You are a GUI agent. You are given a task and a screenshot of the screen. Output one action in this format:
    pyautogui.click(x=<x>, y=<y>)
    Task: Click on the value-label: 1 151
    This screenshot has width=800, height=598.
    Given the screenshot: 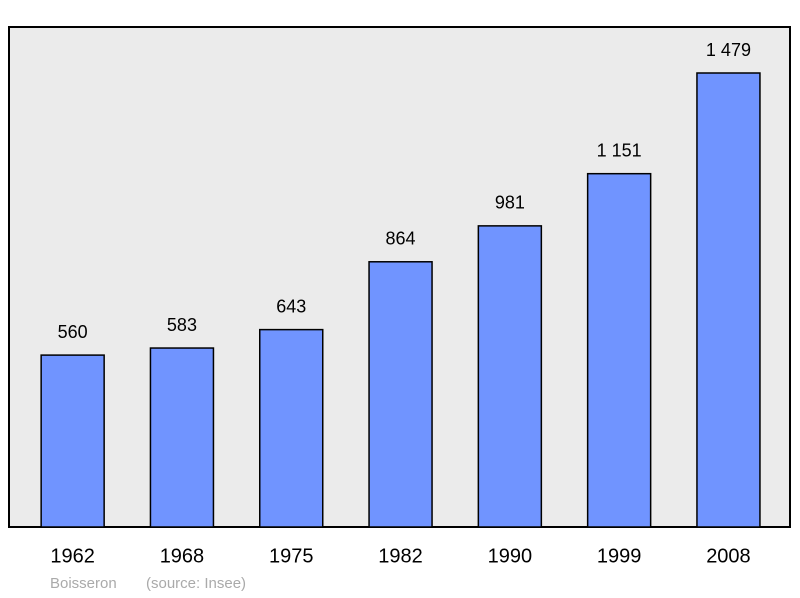 What is the action you would take?
    pyautogui.click(x=619, y=150)
    